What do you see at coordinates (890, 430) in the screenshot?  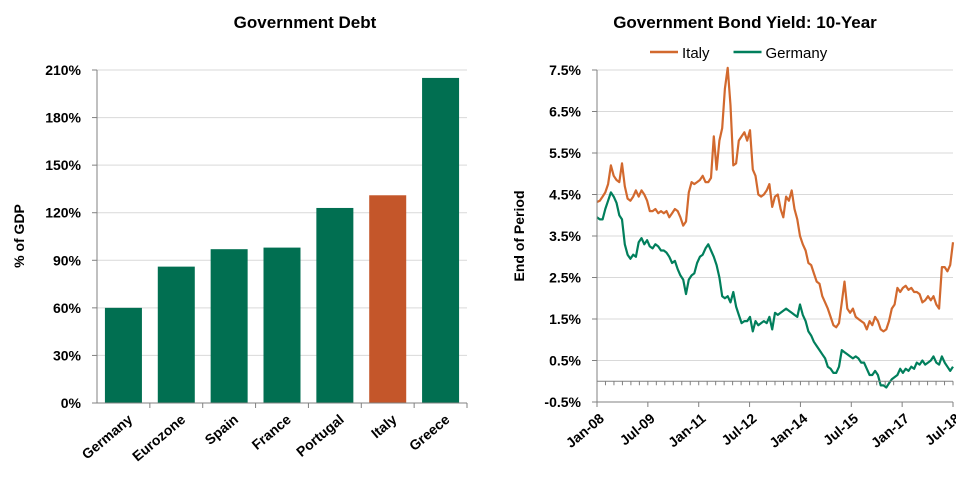 I see `line-x-tick-label: Jan-17` at bounding box center [890, 430].